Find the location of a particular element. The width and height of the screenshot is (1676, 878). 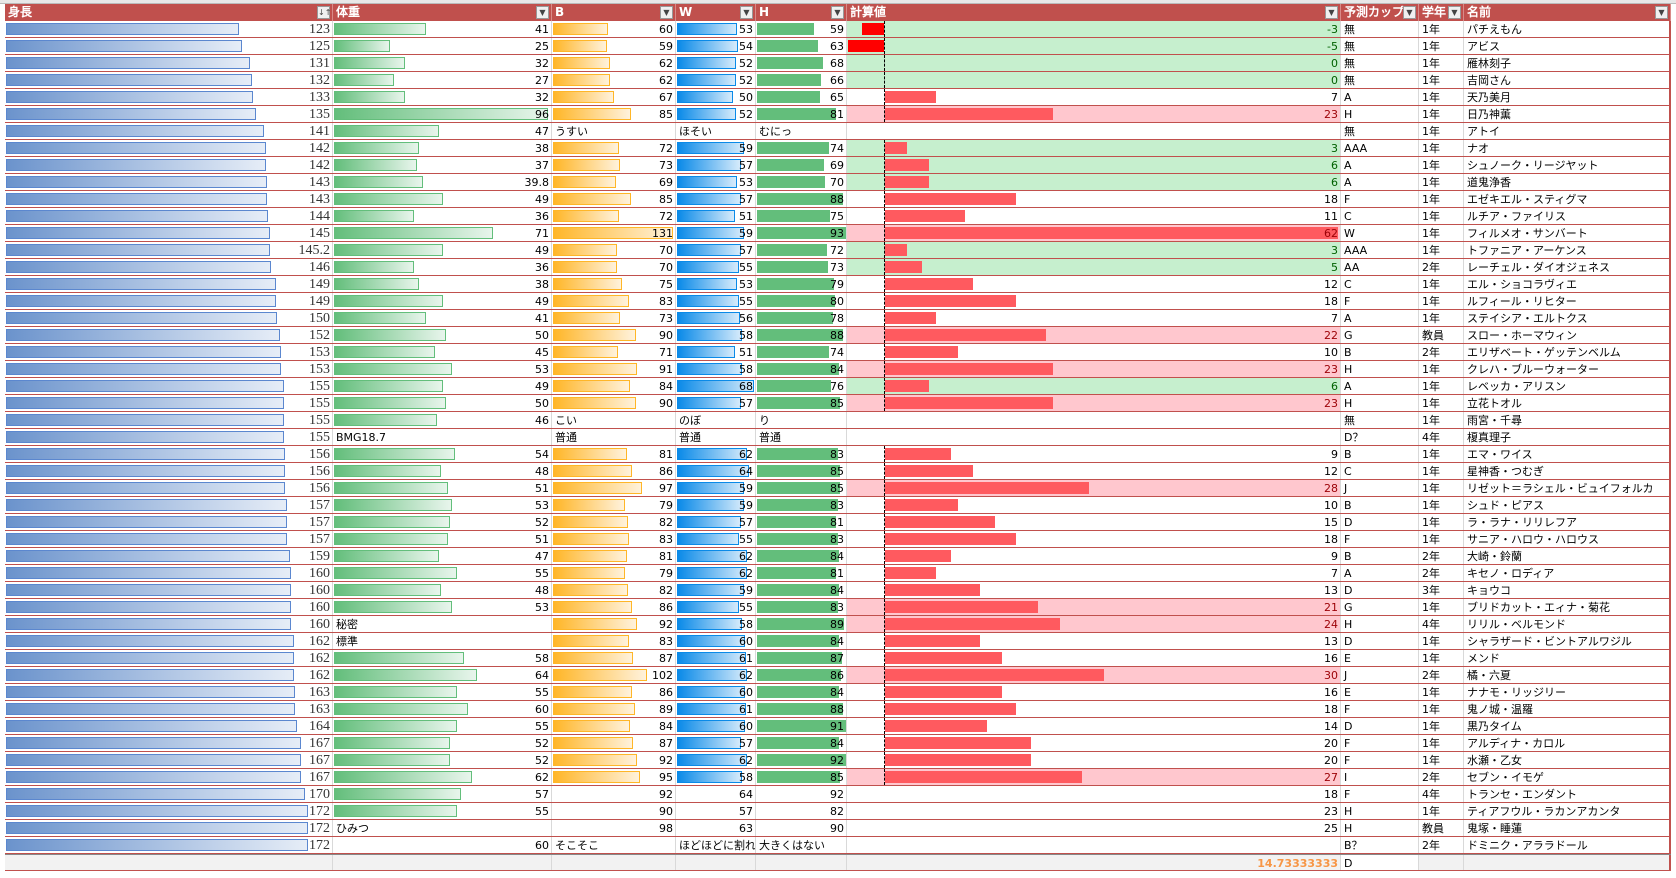

cell-hip: 85 is located at coordinates (801, 403).